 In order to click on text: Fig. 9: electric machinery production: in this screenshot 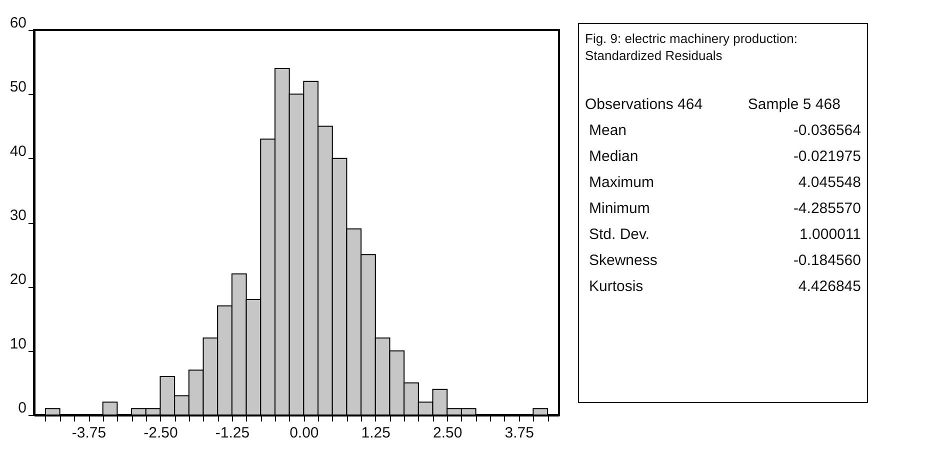, I will do `click(691, 38)`.